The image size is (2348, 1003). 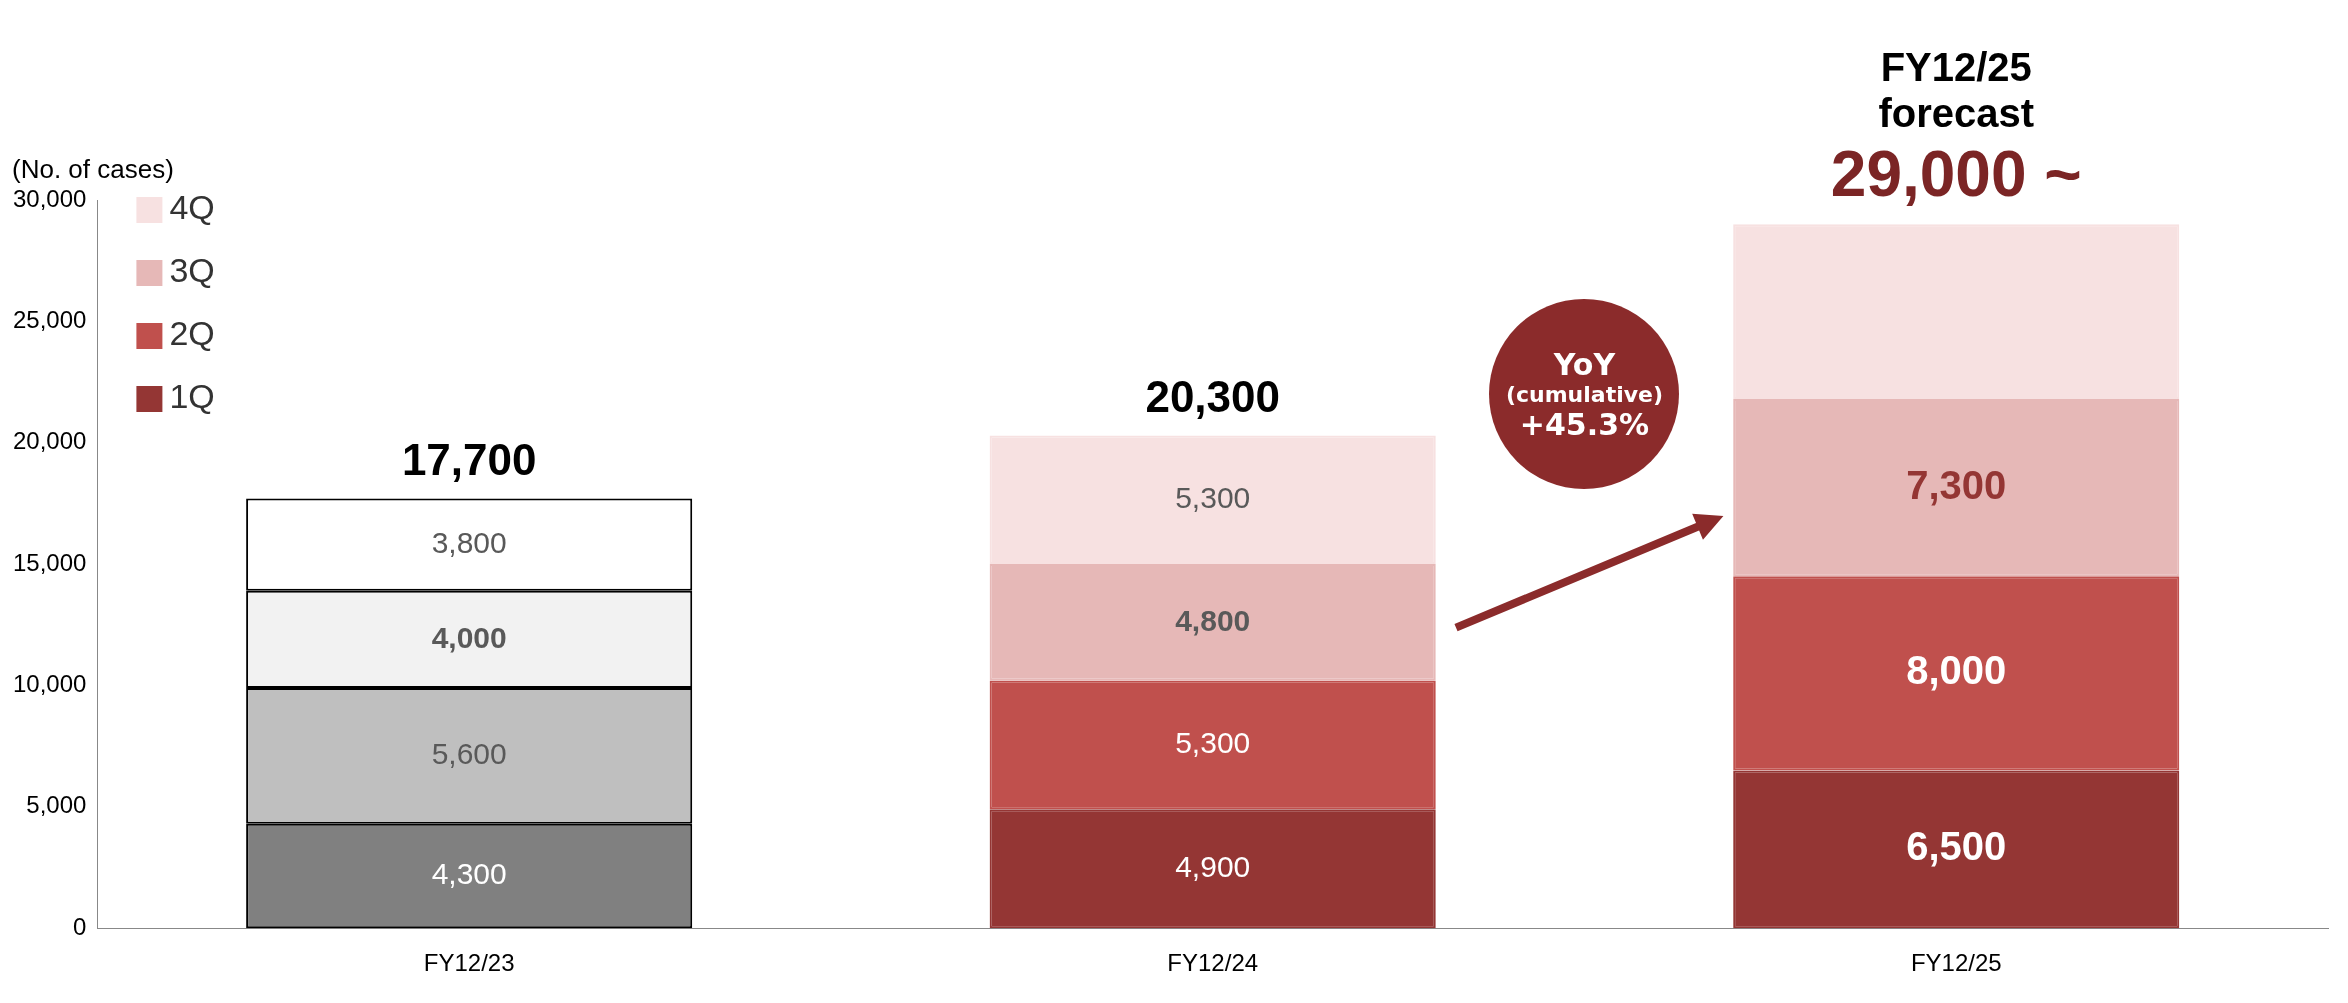 What do you see at coordinates (50, 562) in the screenshot?
I see `y-tick-label: 15,000` at bounding box center [50, 562].